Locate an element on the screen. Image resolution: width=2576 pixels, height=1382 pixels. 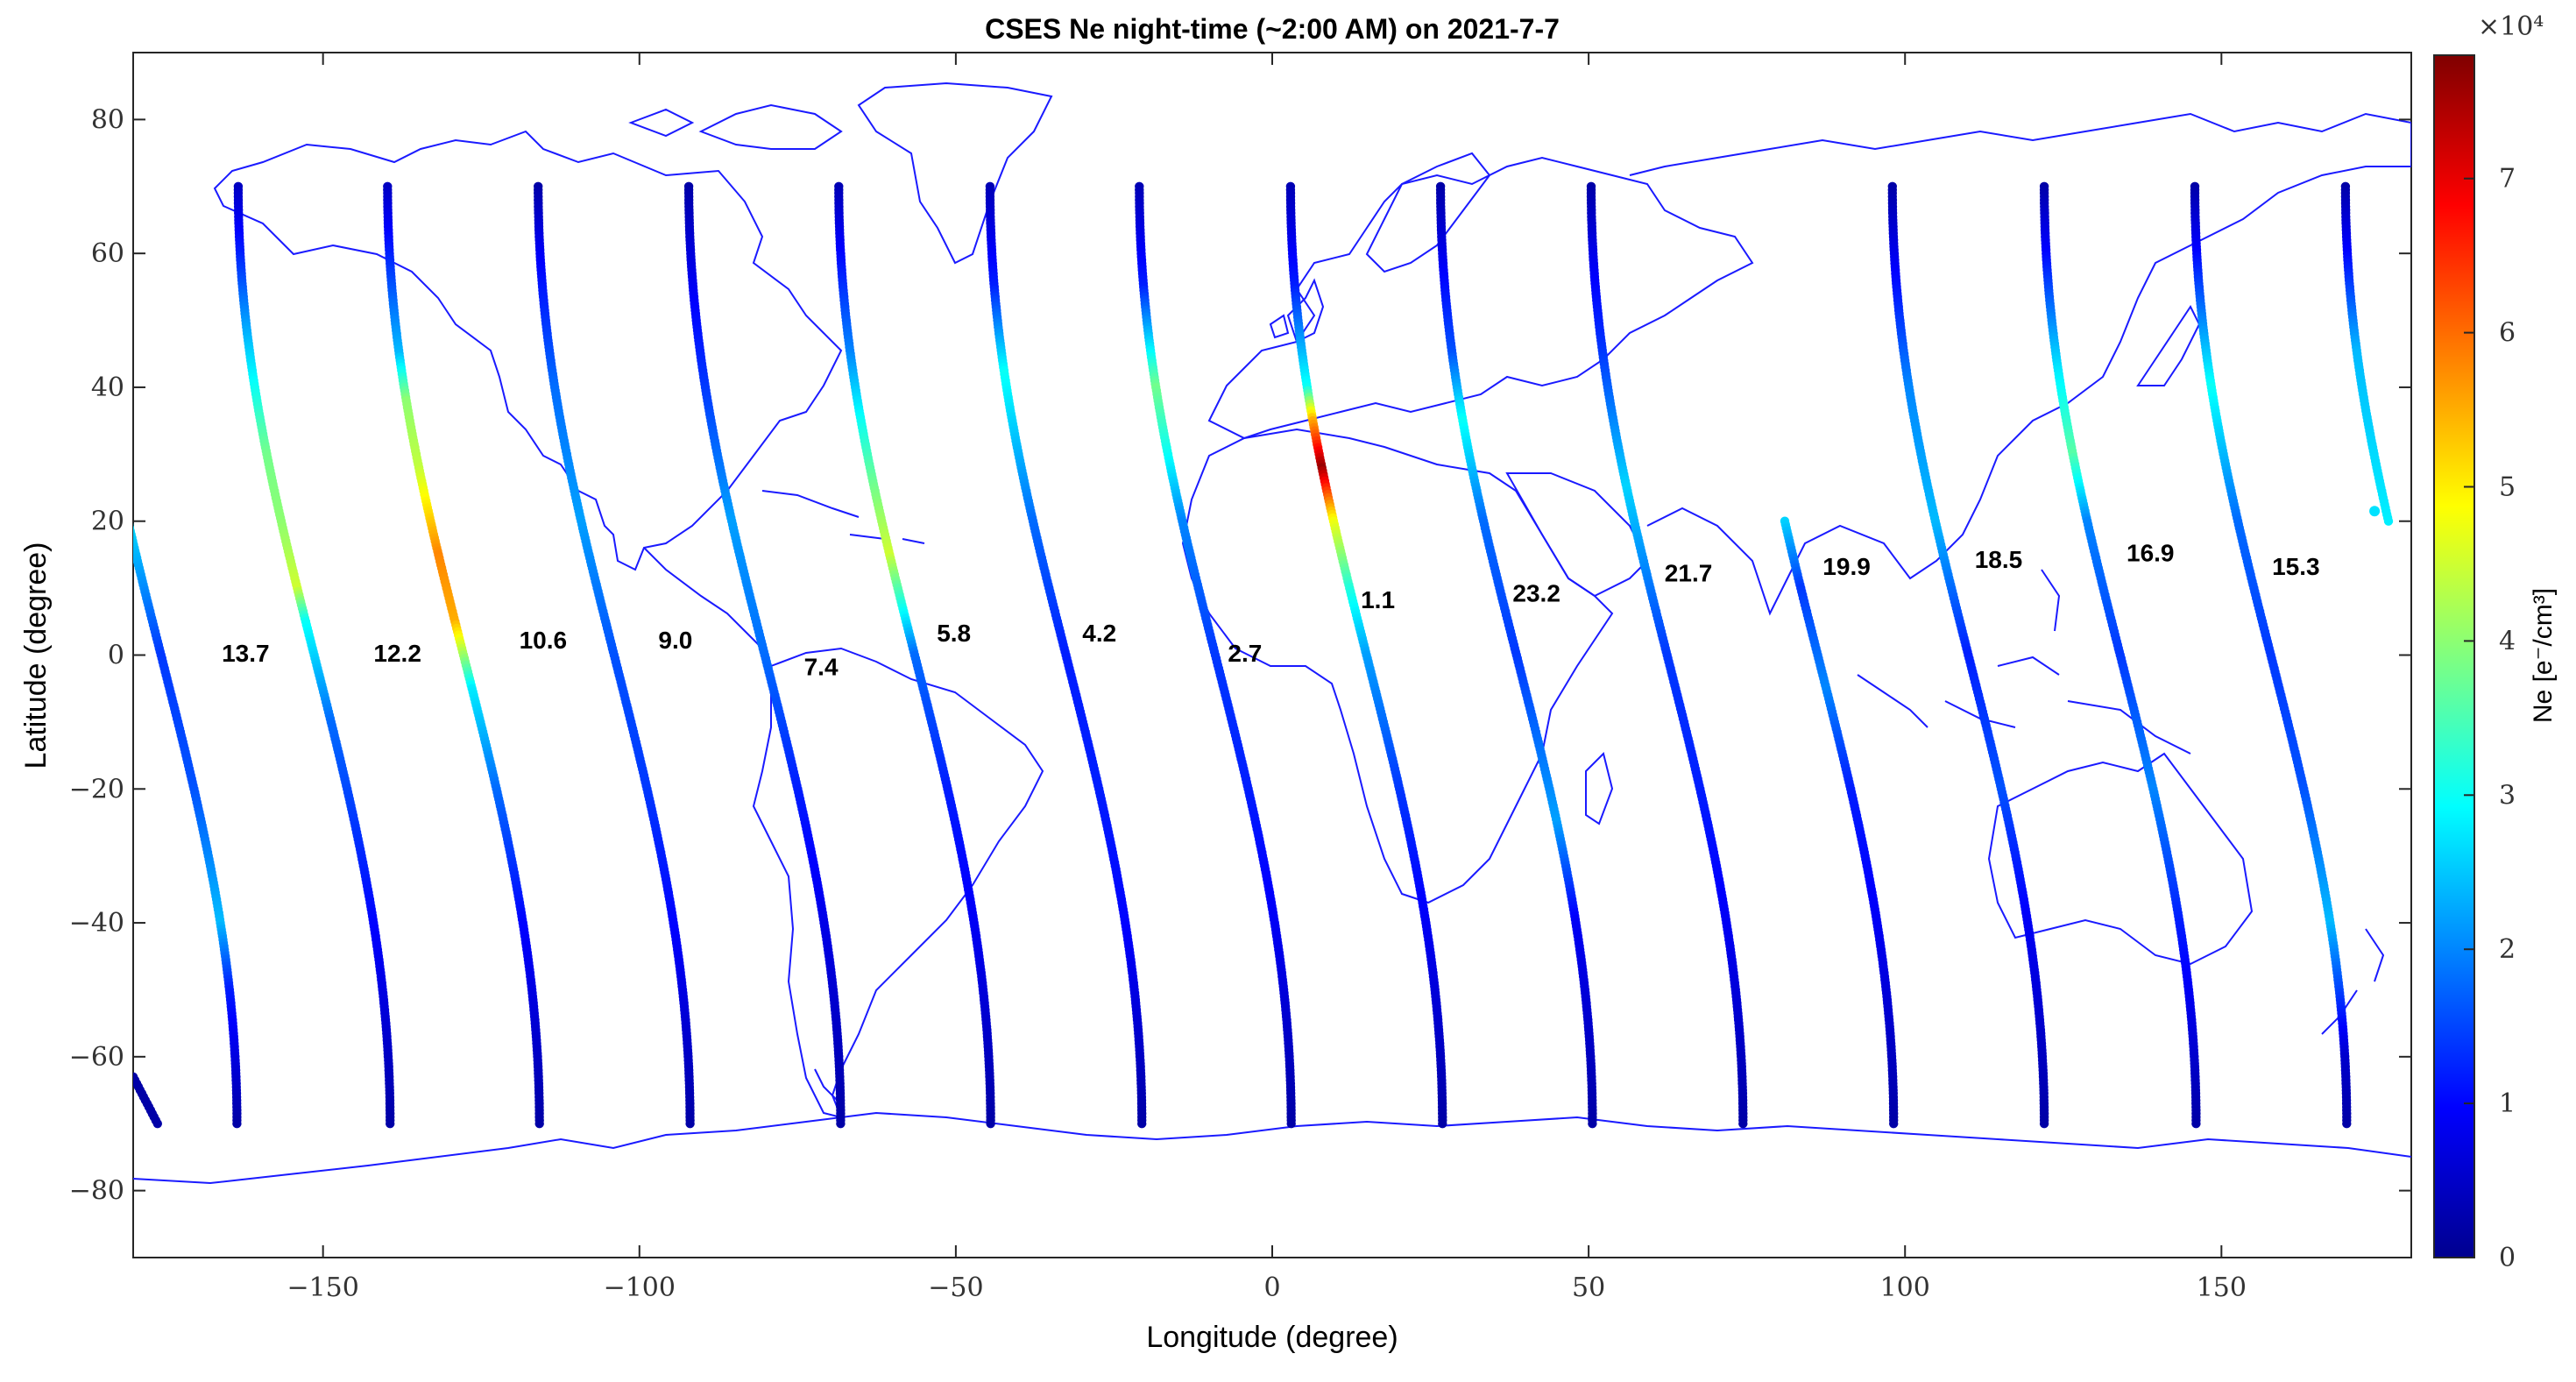
colorbar-tick-label: 4 is located at coordinates (2507, 641).